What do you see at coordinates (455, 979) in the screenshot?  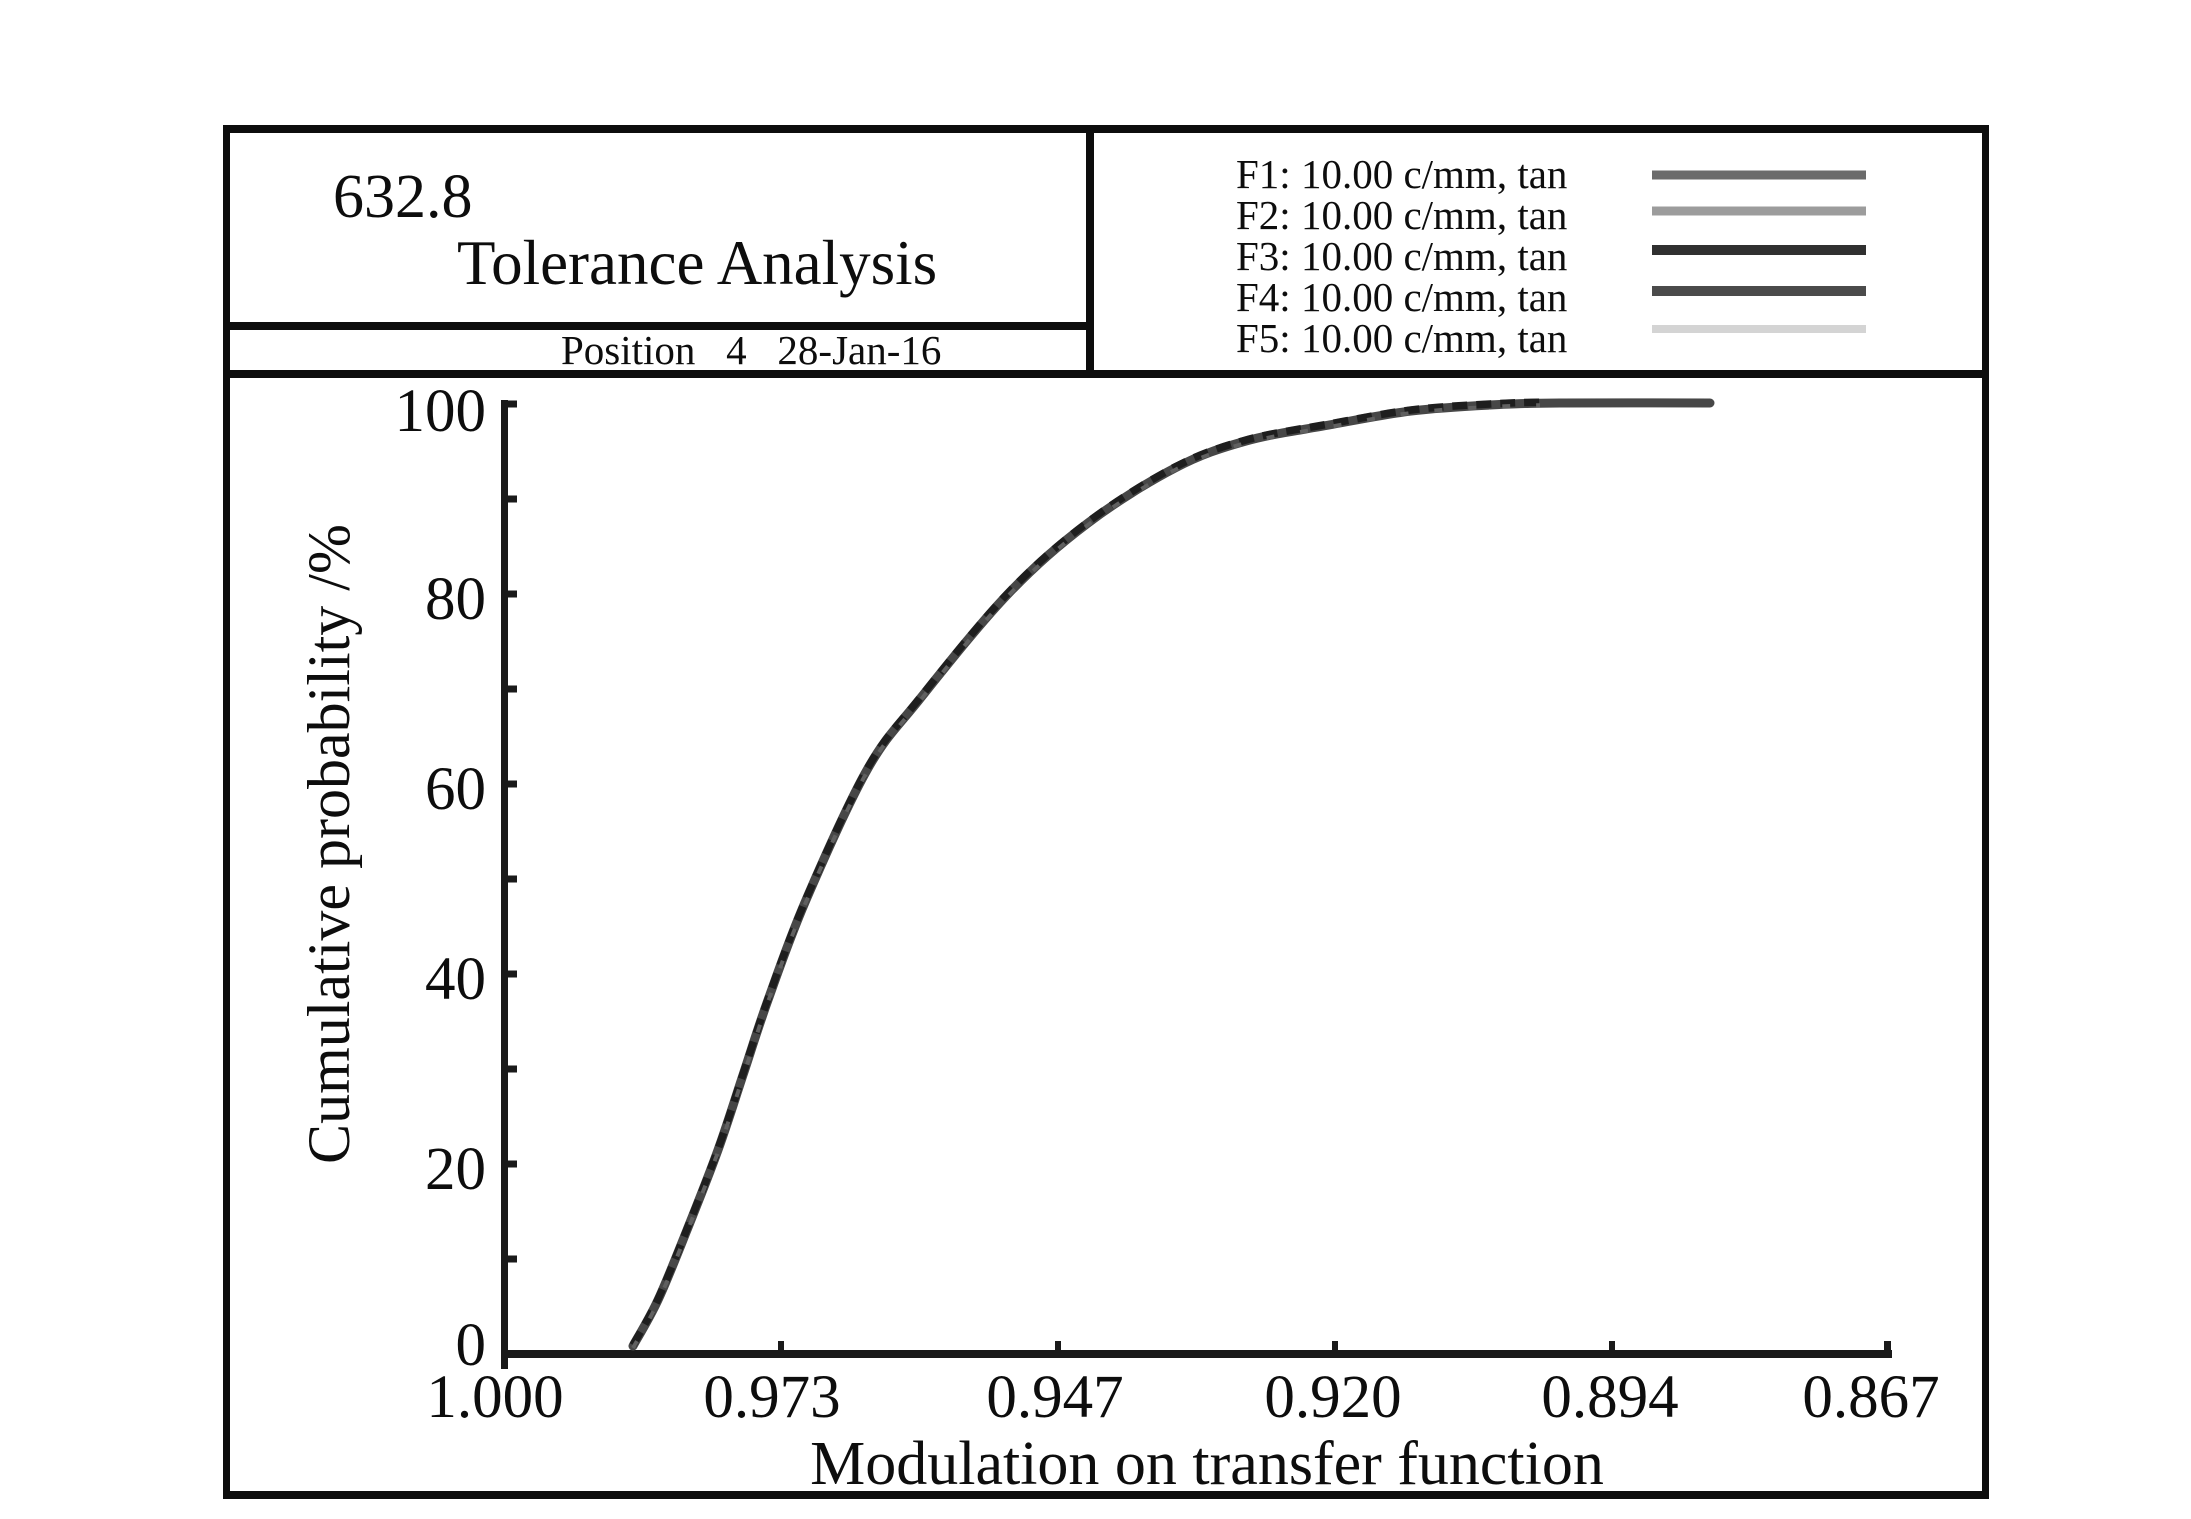 I see `svg-text: 40` at bounding box center [455, 979].